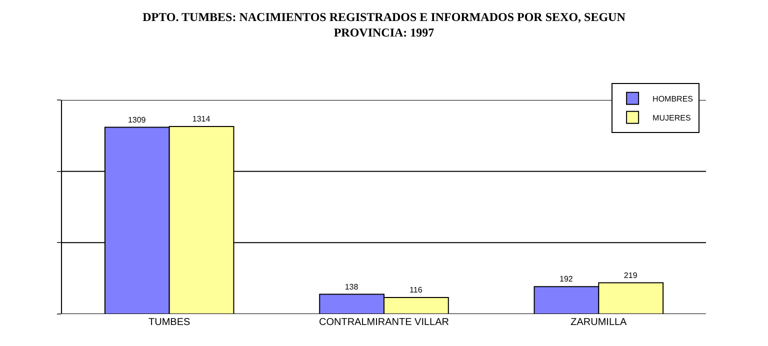 This screenshot has width=768, height=346. Describe the element at coordinates (169, 322) in the screenshot. I see `x-tick-label: TUMBES` at that location.